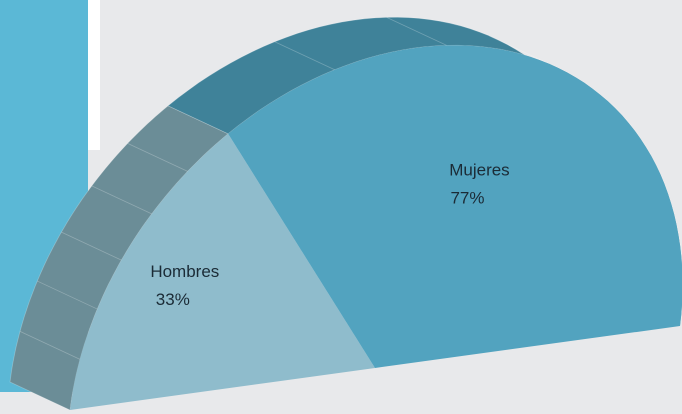 This screenshot has height=414, width=682. I want to click on slice-name: Hombres, so click(184, 271).